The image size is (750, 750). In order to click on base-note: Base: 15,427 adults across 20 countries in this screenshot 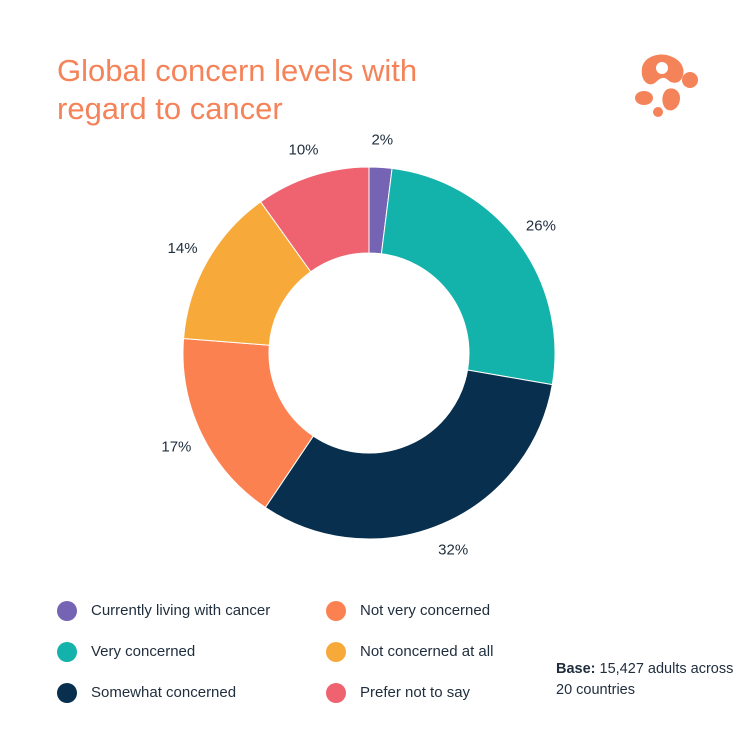, I will do `click(646, 680)`.